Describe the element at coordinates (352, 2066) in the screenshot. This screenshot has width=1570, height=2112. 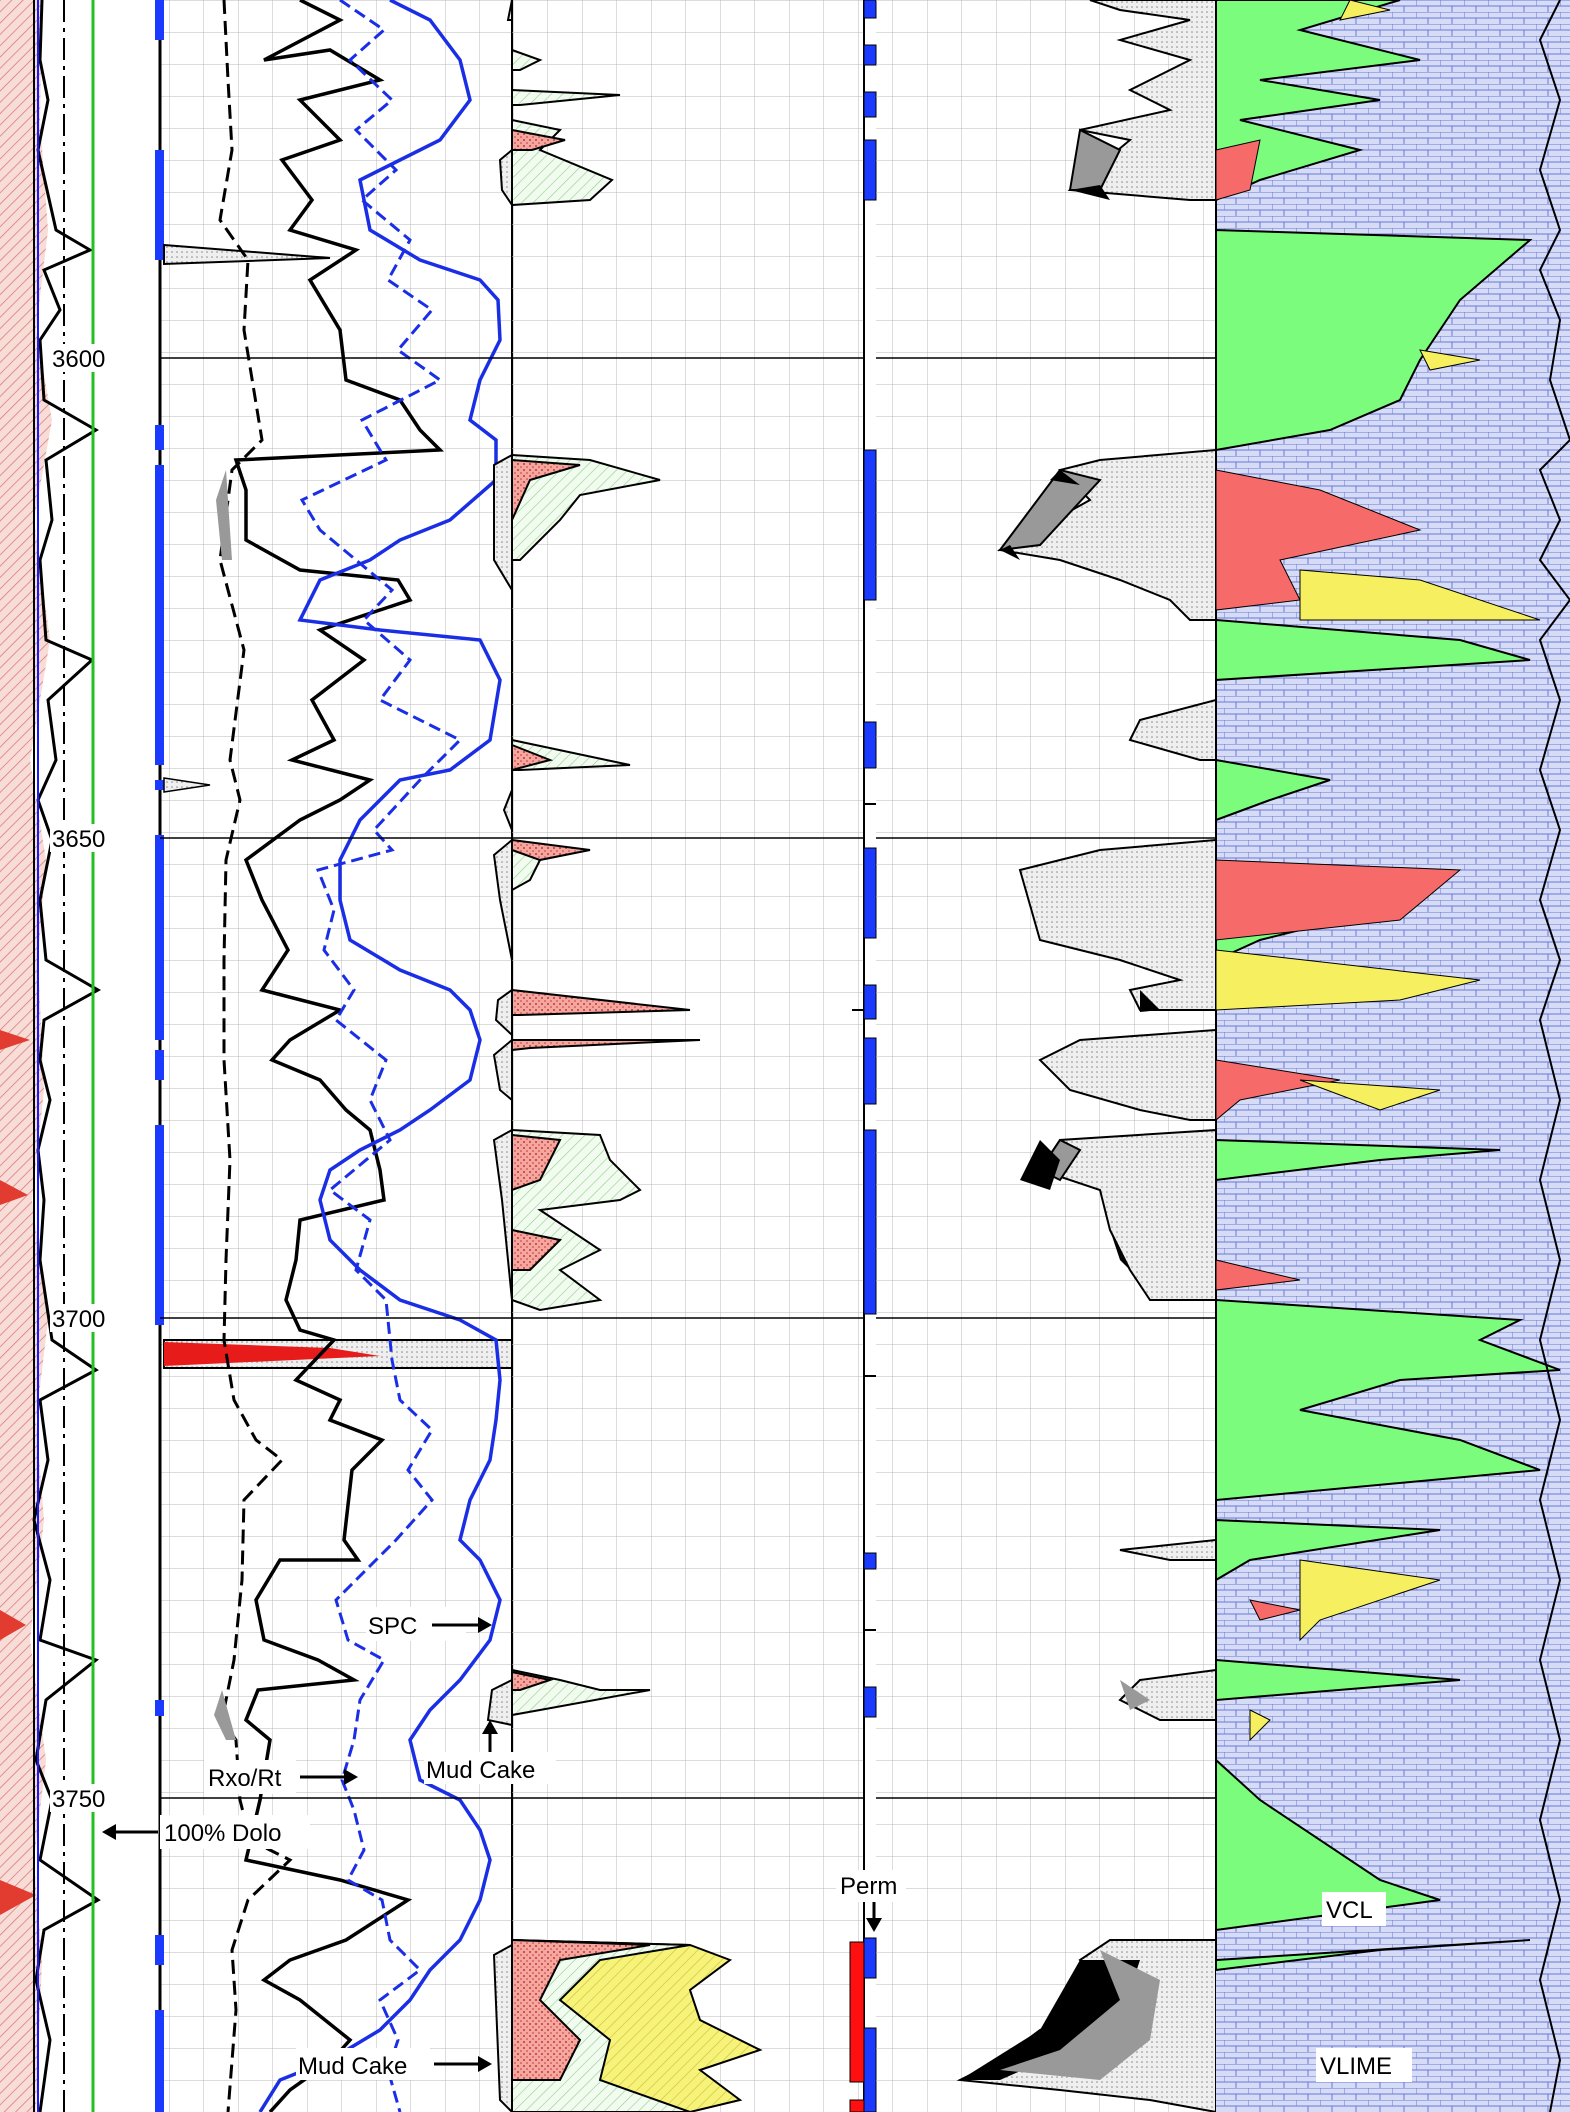
I see `mud-cake-annotation-lower: Mud Cake` at that location.